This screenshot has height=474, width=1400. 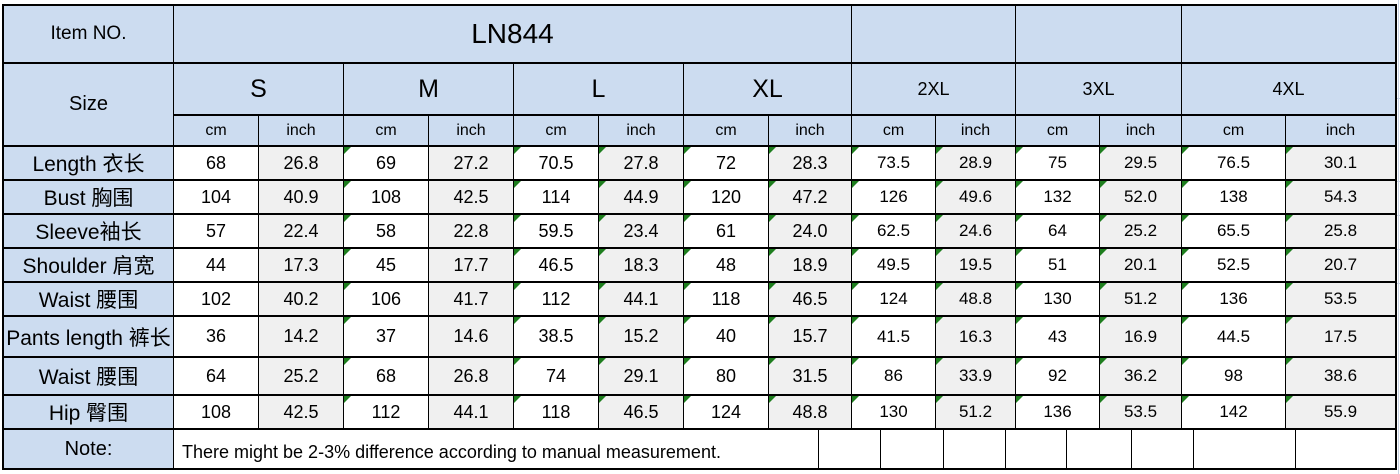 What do you see at coordinates (216, 337) in the screenshot?
I see `data-cell: 36` at bounding box center [216, 337].